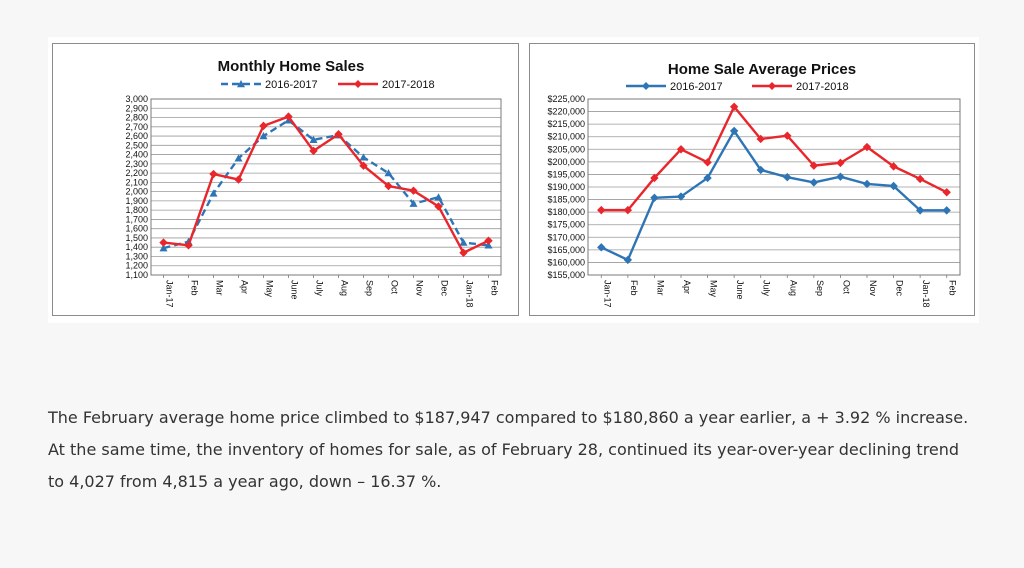 This screenshot has height=568, width=1024. What do you see at coordinates (566, 162) in the screenshot?
I see `y-tick-label: $200,000` at bounding box center [566, 162].